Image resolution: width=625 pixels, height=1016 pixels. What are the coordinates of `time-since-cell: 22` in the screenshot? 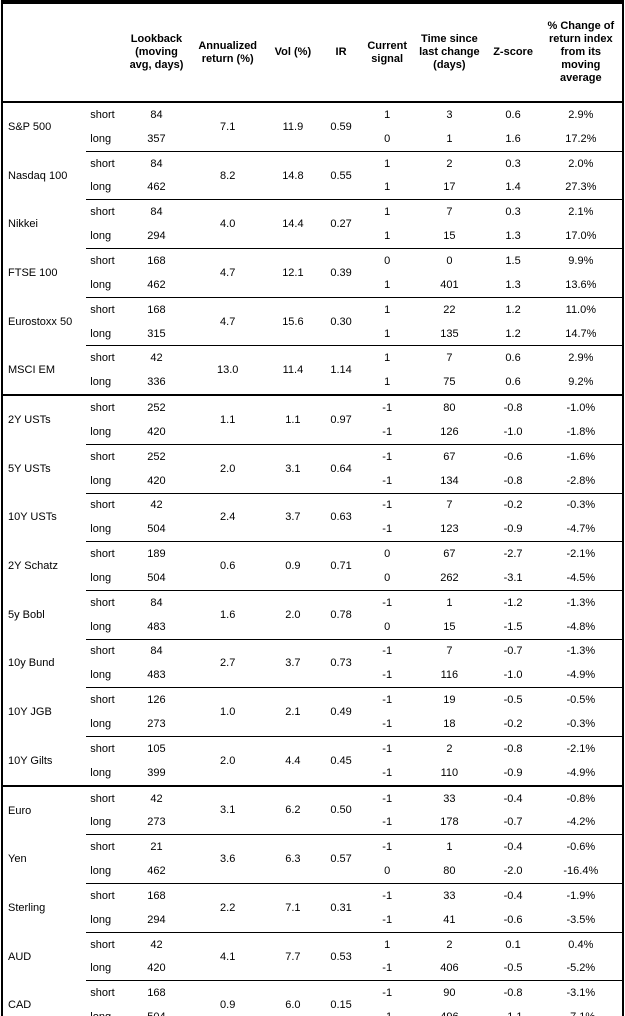 It's located at (449, 309).